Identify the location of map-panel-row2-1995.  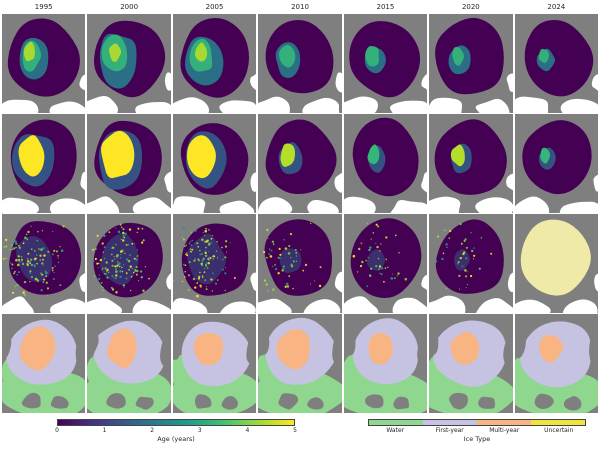
(44, 163).